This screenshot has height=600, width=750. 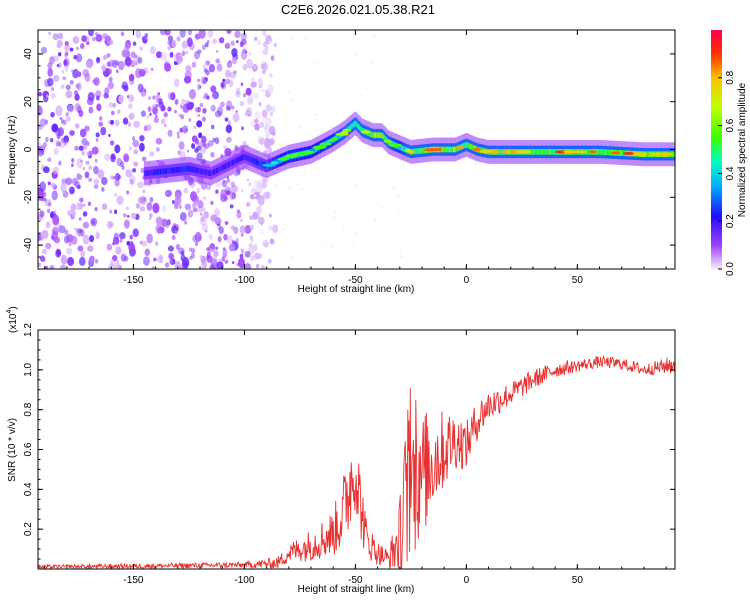 What do you see at coordinates (730, 269) in the screenshot?
I see `colorbar-tick-label: 0.0` at bounding box center [730, 269].